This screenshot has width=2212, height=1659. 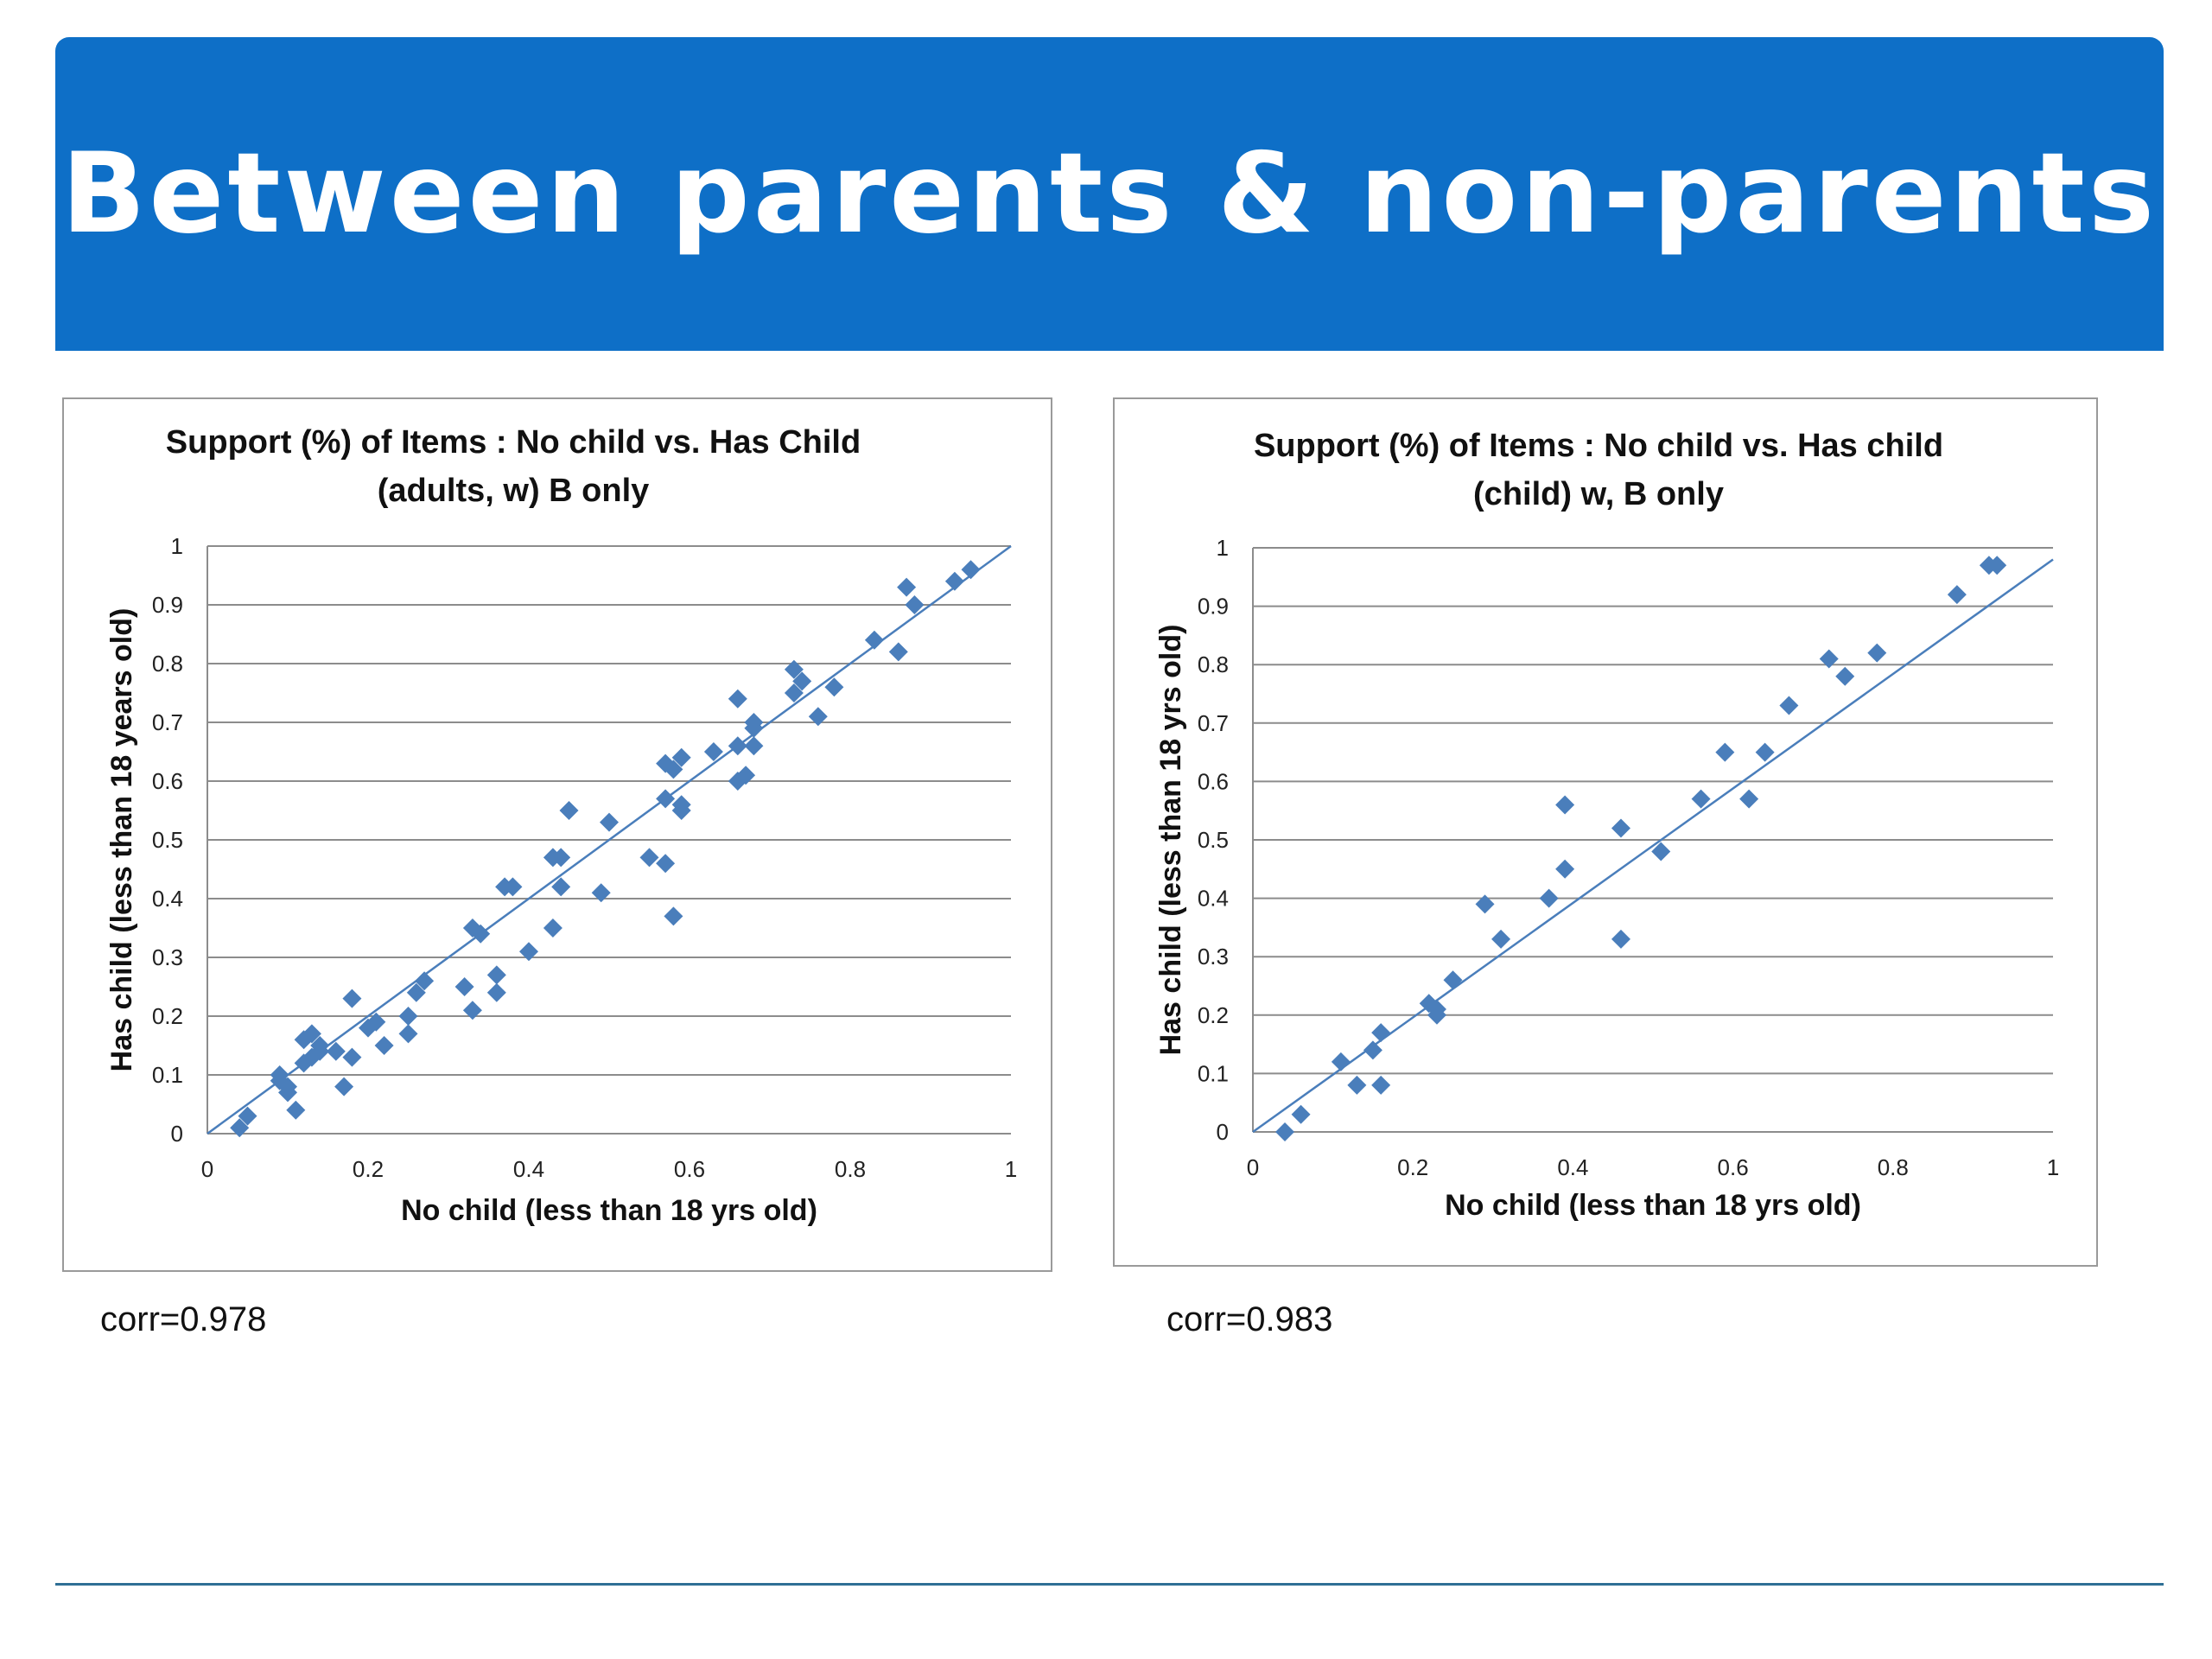 I want to click on correlation-label-adults: corr=0.978, so click(x=183, y=1319).